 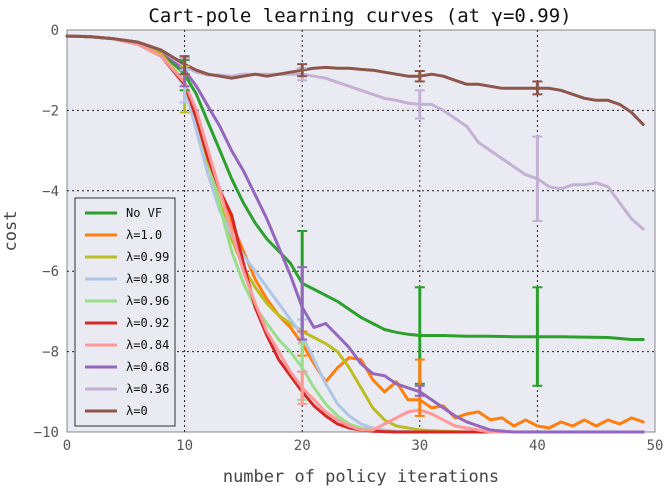 I want to click on legend-item-5: λ=0.92, so click(x=127, y=323).